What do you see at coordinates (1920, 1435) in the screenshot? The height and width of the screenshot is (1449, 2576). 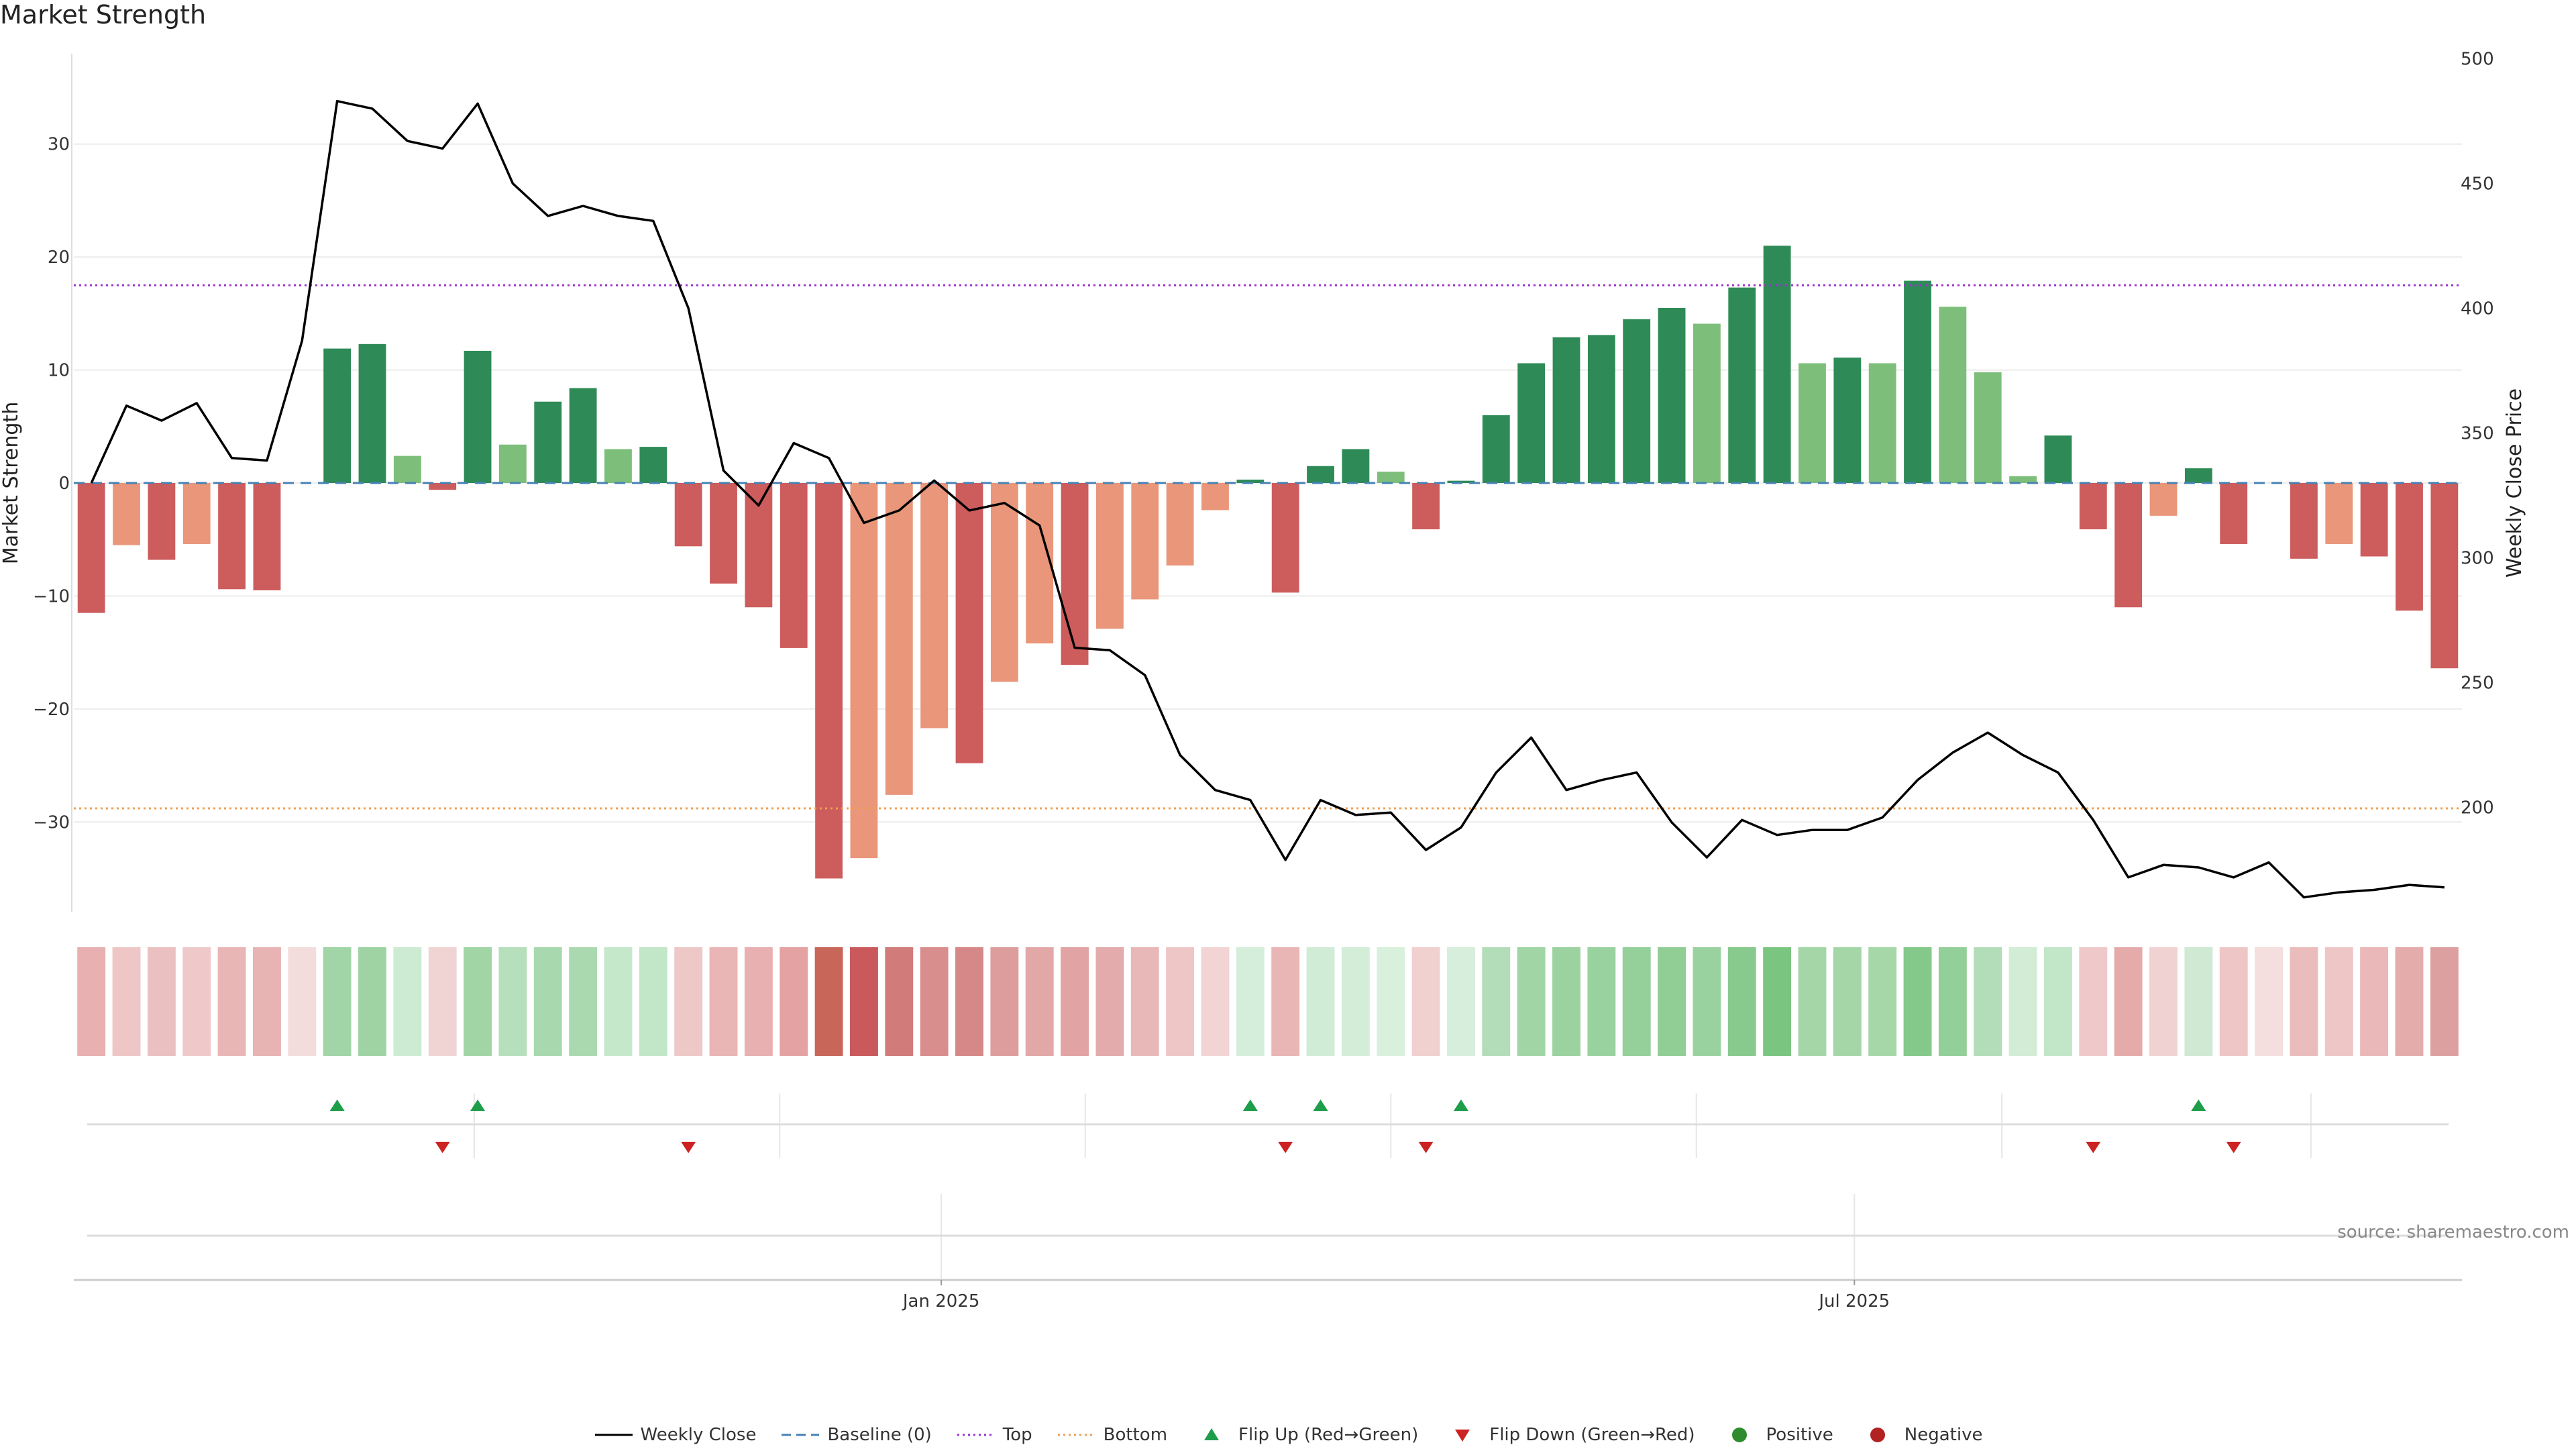 I see `legend-item-negative: Negative` at bounding box center [1920, 1435].